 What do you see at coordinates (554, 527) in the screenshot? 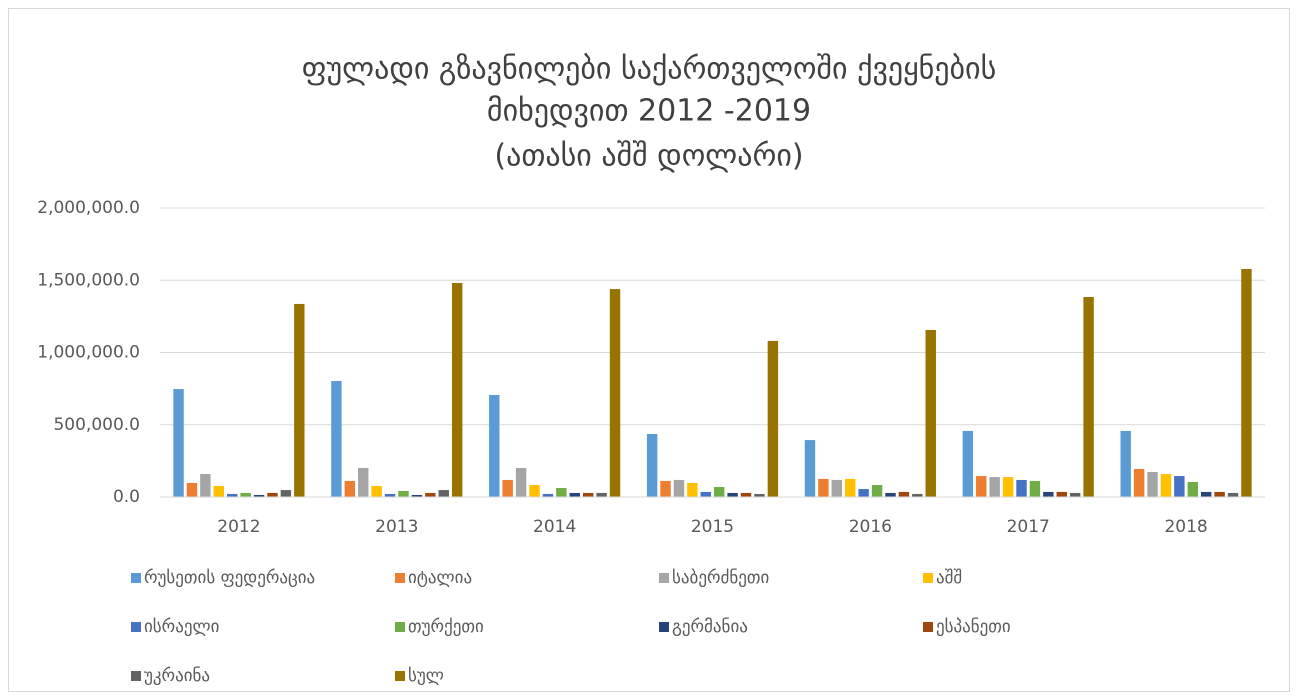
I see `x-tick-label: 2014` at bounding box center [554, 527].